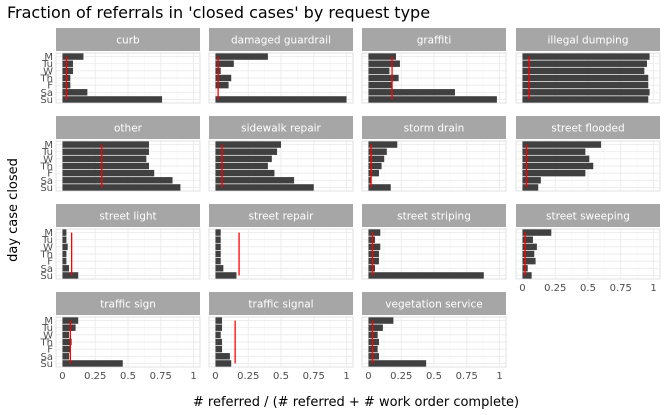 The width and height of the screenshot is (672, 415). I want to click on facet-strip-label: street sweeping, so click(588, 217).